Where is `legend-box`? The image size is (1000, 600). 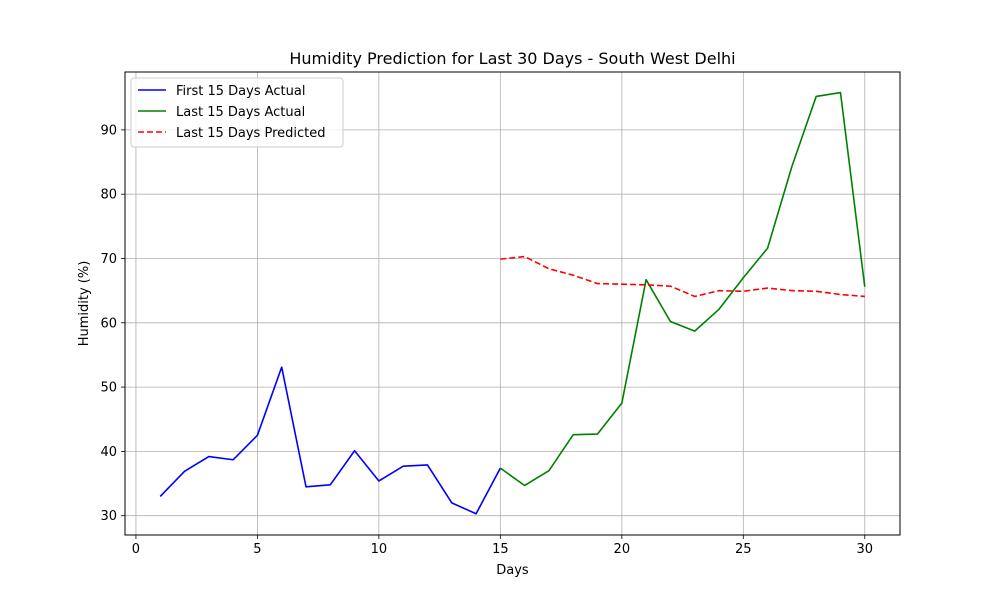
legend-box is located at coordinates (237, 112).